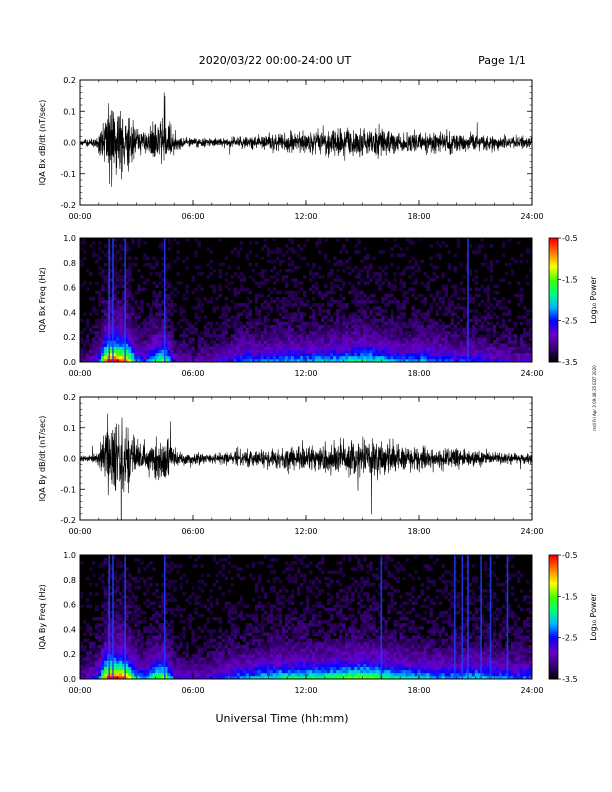 The width and height of the screenshot is (612, 792). I want to click on page-title: 2020/03/22 00:00-24:00 UT, so click(275, 60).